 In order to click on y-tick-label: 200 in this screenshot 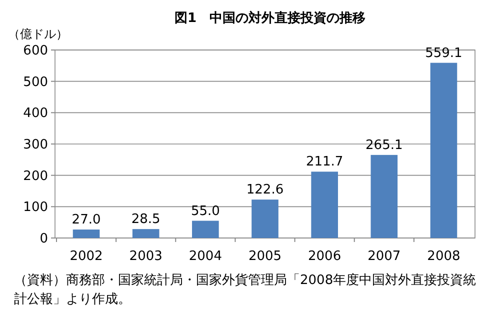, I will do `click(35, 176)`.